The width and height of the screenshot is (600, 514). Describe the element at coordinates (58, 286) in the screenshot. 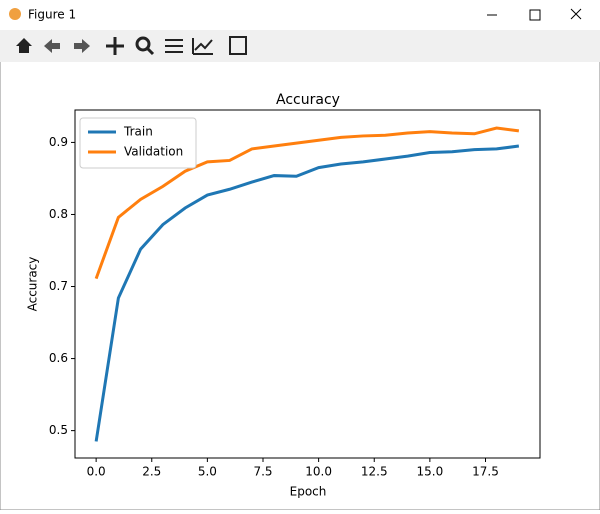

I see `y-tick-label: 0.7` at that location.